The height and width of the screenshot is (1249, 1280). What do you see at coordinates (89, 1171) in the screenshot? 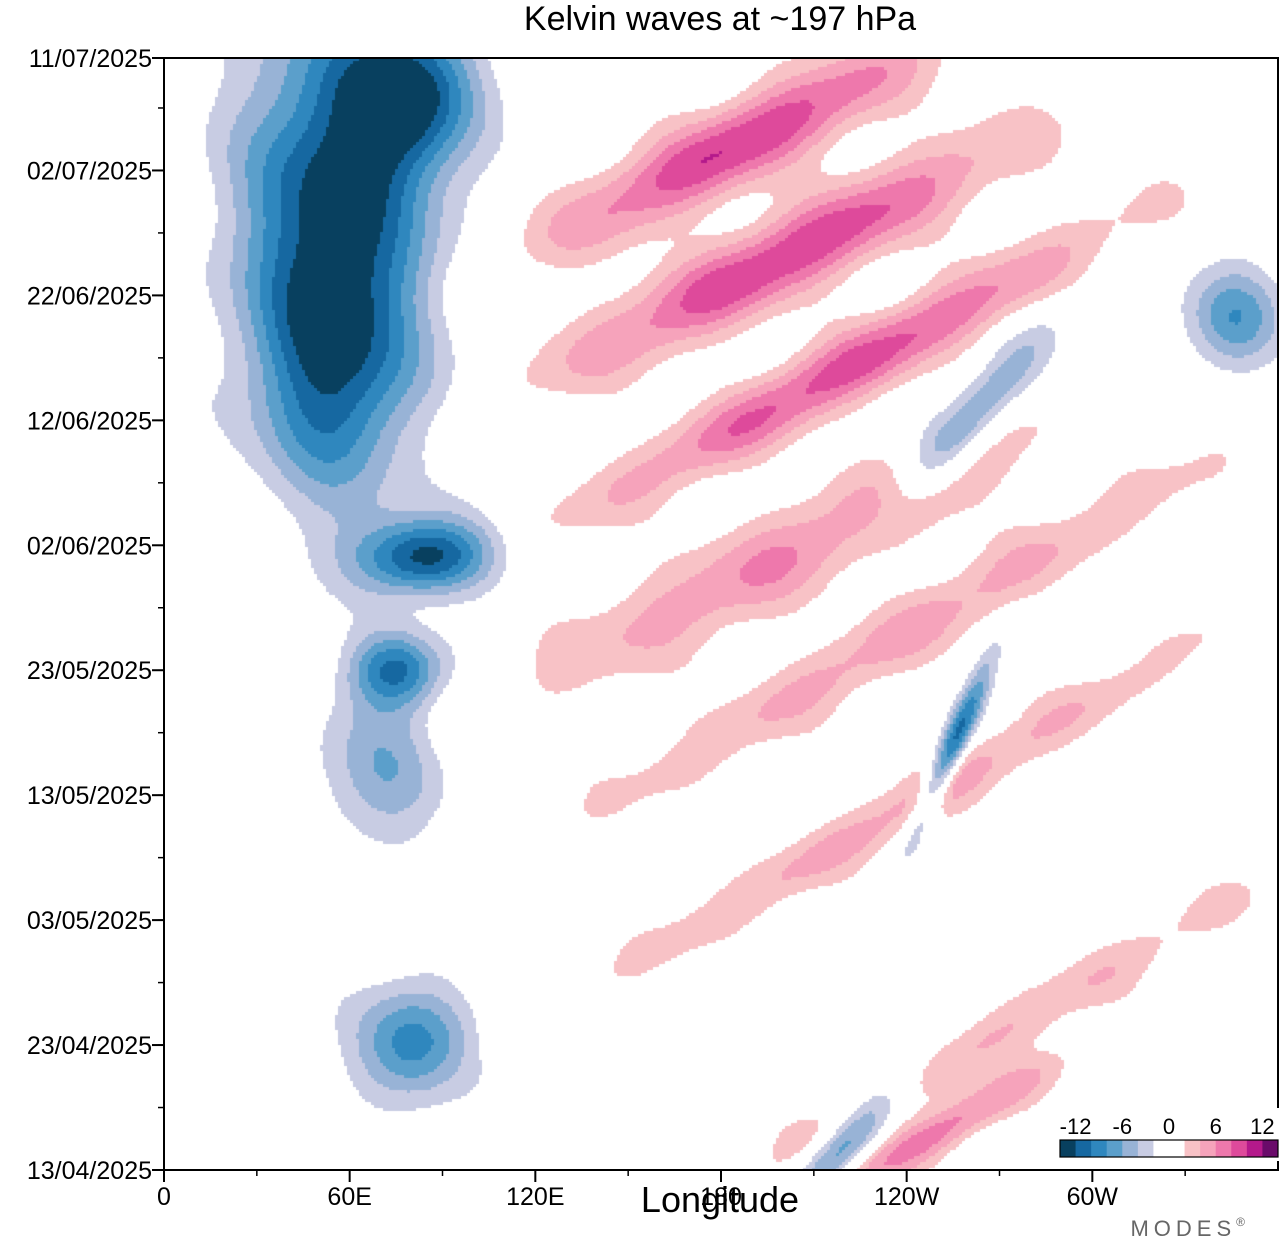
I see `y-tick-label: 13/04/2025` at bounding box center [89, 1171].